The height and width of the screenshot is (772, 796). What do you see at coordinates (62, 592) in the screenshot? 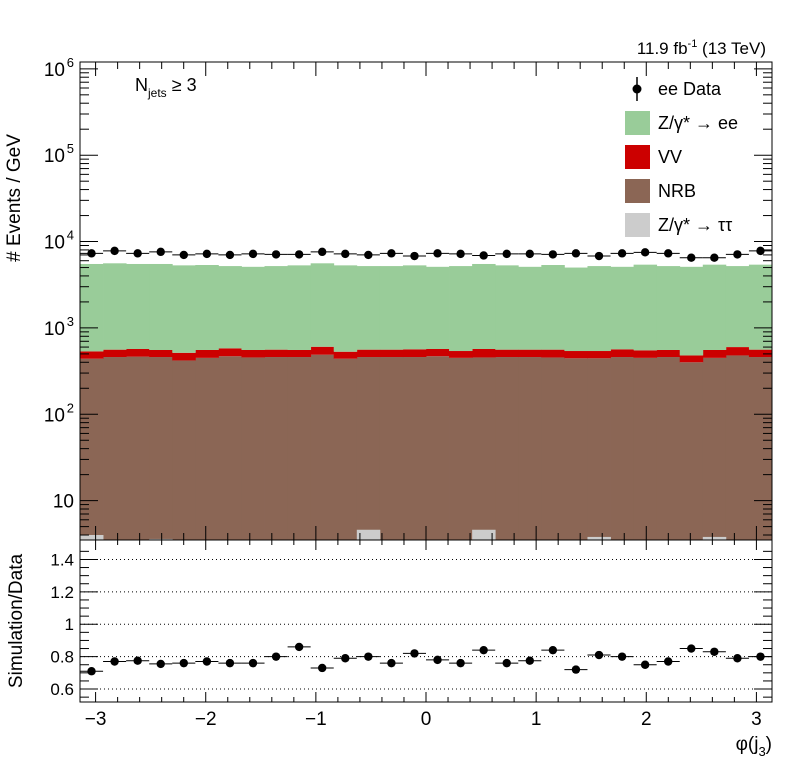
I see `ratio-y-tick-label: 1.2` at bounding box center [62, 592].